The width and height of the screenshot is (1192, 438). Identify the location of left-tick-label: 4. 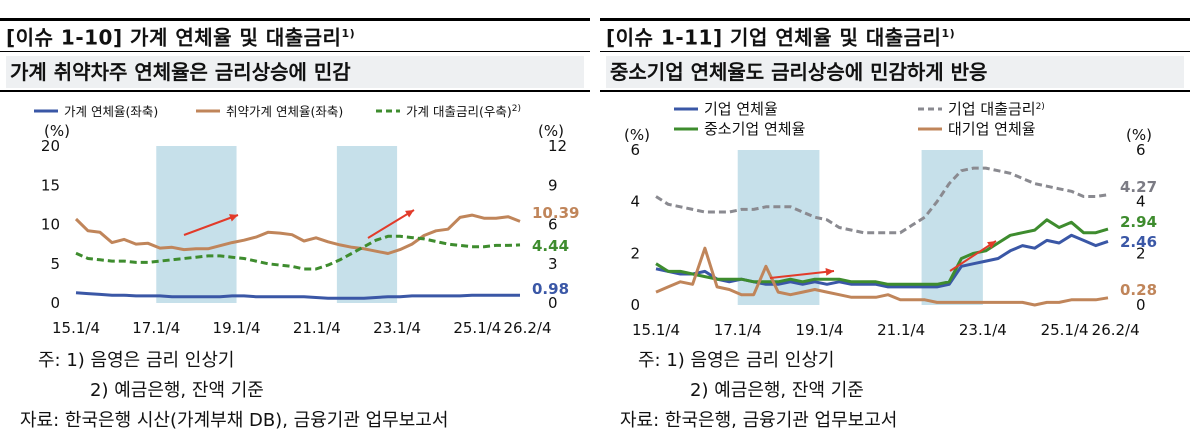
(635, 202).